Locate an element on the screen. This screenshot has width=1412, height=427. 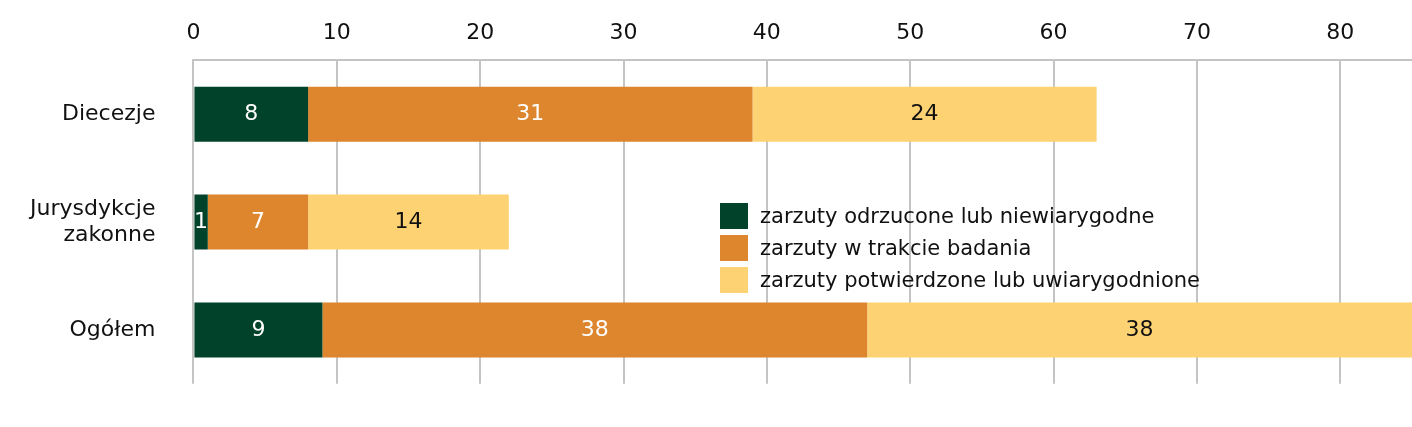
data-label: 8 is located at coordinates (251, 113).